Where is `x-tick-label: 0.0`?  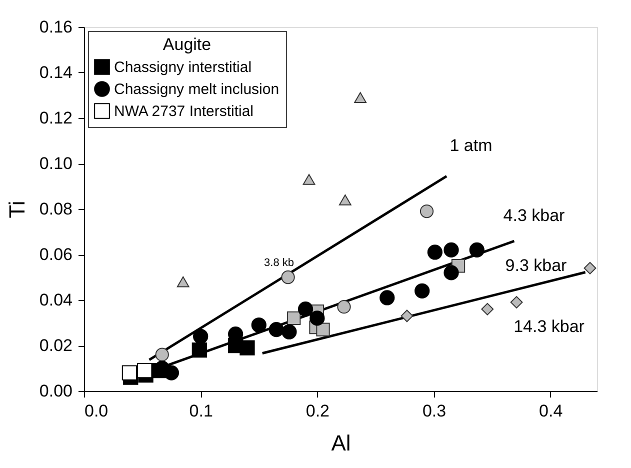
x-tick-label: 0.0 is located at coordinates (96, 411).